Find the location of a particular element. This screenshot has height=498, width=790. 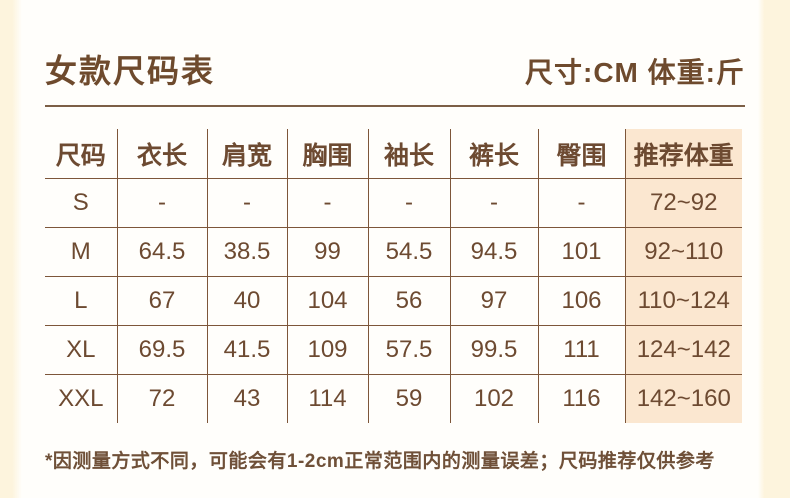

size-table-cell: 110~124 is located at coordinates (683, 301).